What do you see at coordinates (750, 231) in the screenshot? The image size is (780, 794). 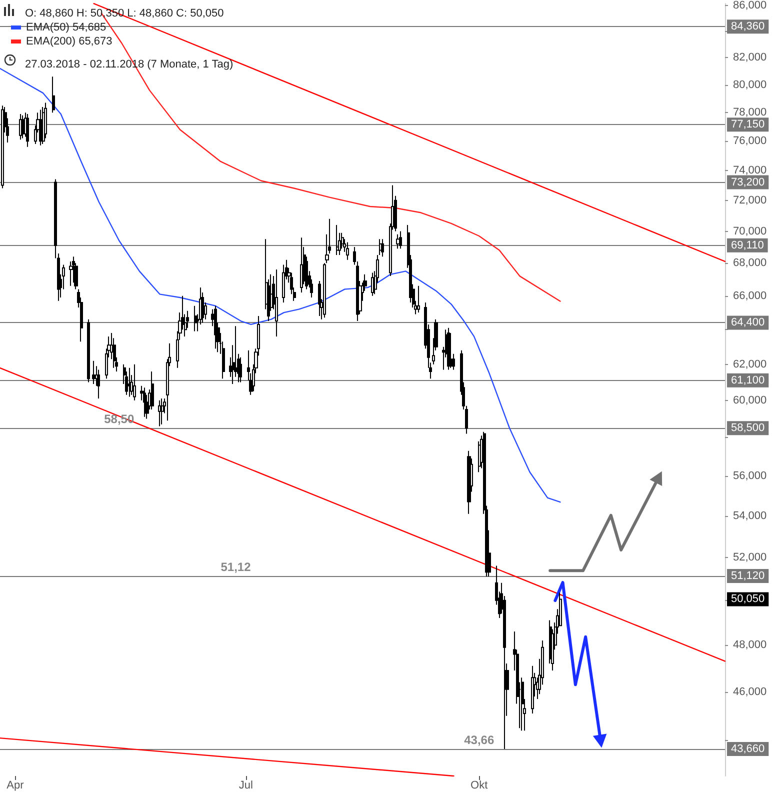 I see `y-tick-label: 70,000` at bounding box center [750, 231].